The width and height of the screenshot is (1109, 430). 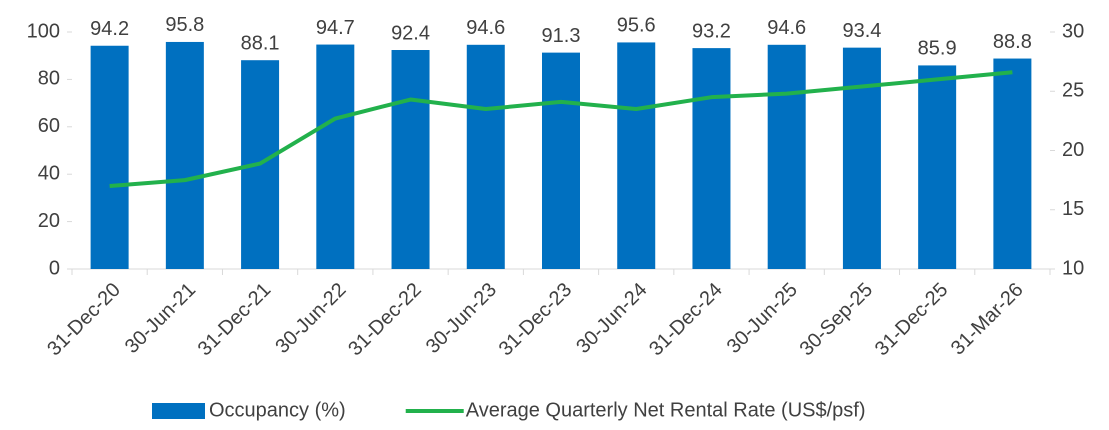 I want to click on y2-tick-label: 30, so click(x=1073, y=31).